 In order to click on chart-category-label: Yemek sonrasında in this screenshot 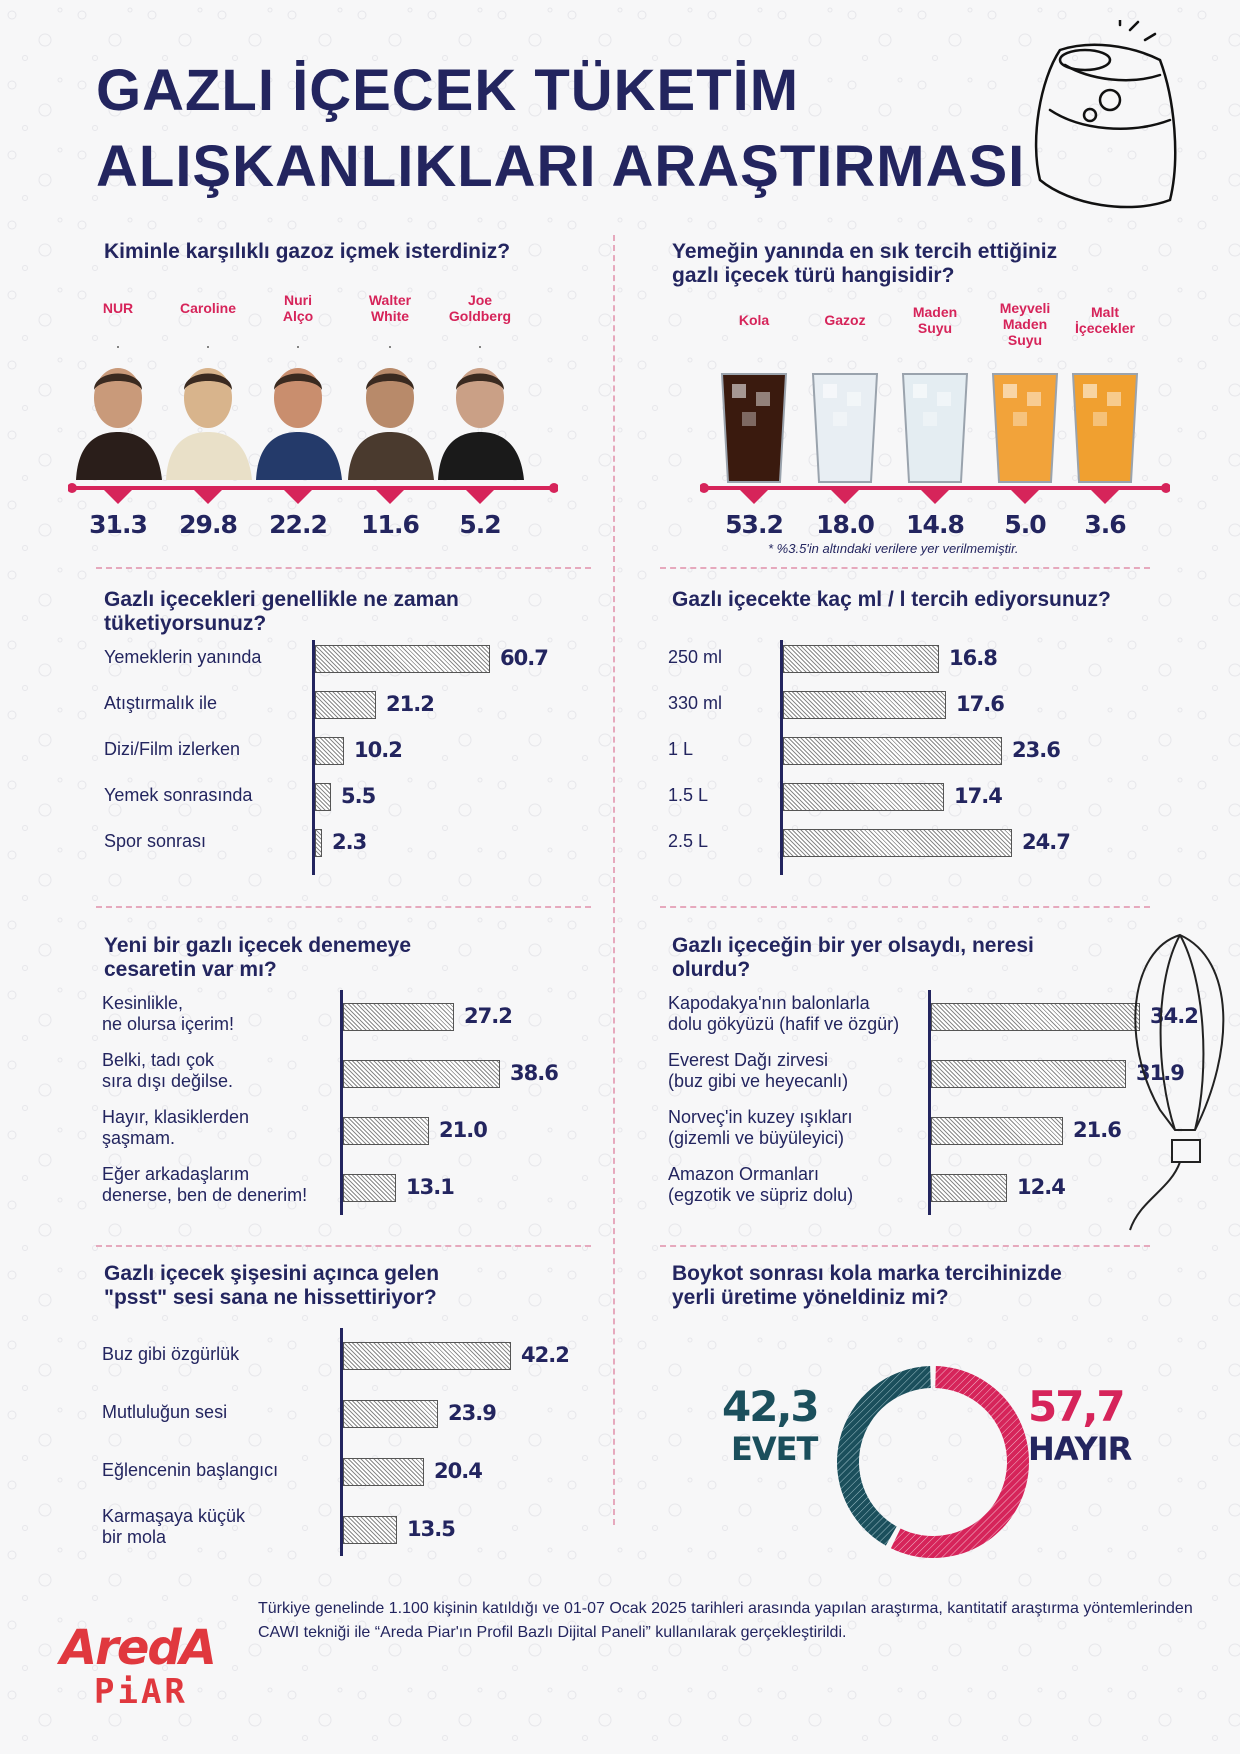, I will do `click(178, 795)`.